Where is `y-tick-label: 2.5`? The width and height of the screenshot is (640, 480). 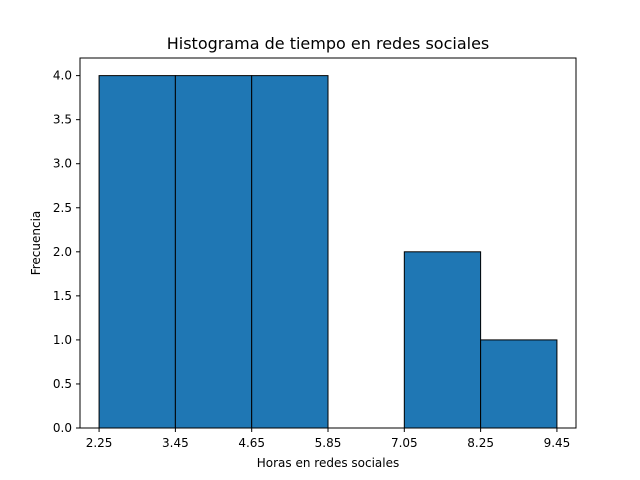
y-tick-label: 2.5 is located at coordinates (62, 208).